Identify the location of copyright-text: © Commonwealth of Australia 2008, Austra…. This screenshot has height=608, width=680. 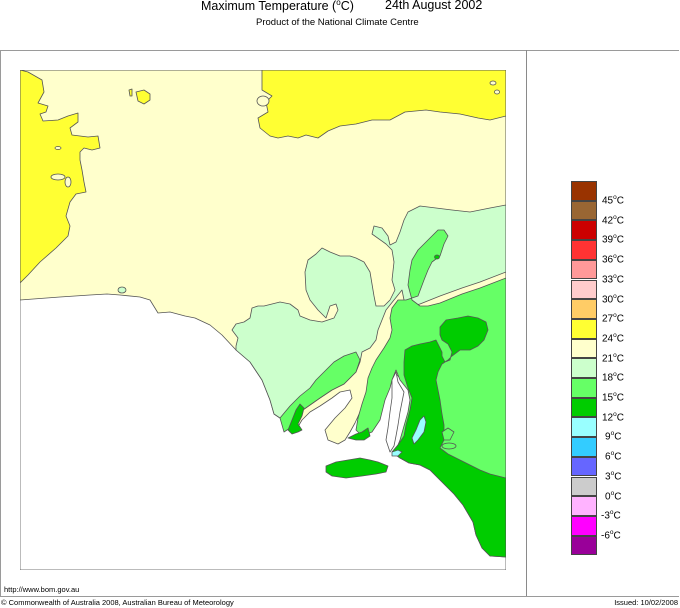
(117, 602).